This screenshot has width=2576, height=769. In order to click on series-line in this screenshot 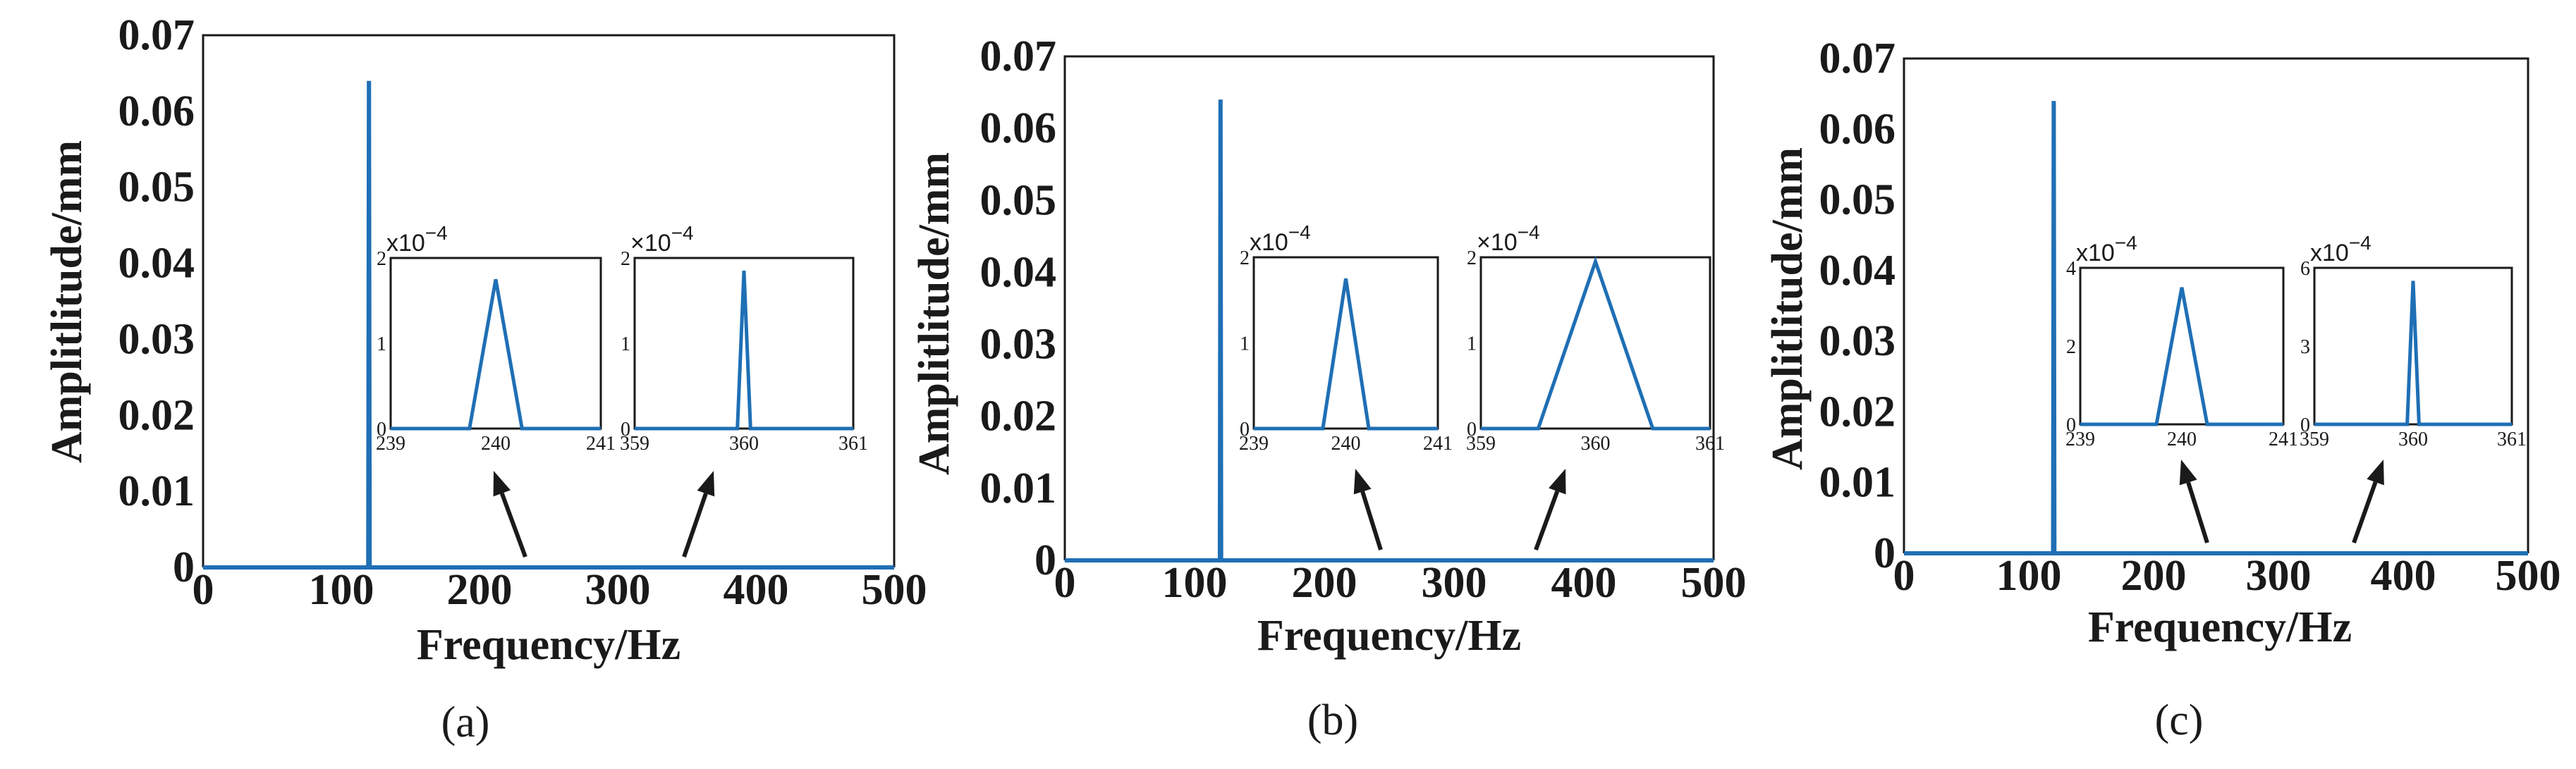, I will do `click(2216, 328)`.